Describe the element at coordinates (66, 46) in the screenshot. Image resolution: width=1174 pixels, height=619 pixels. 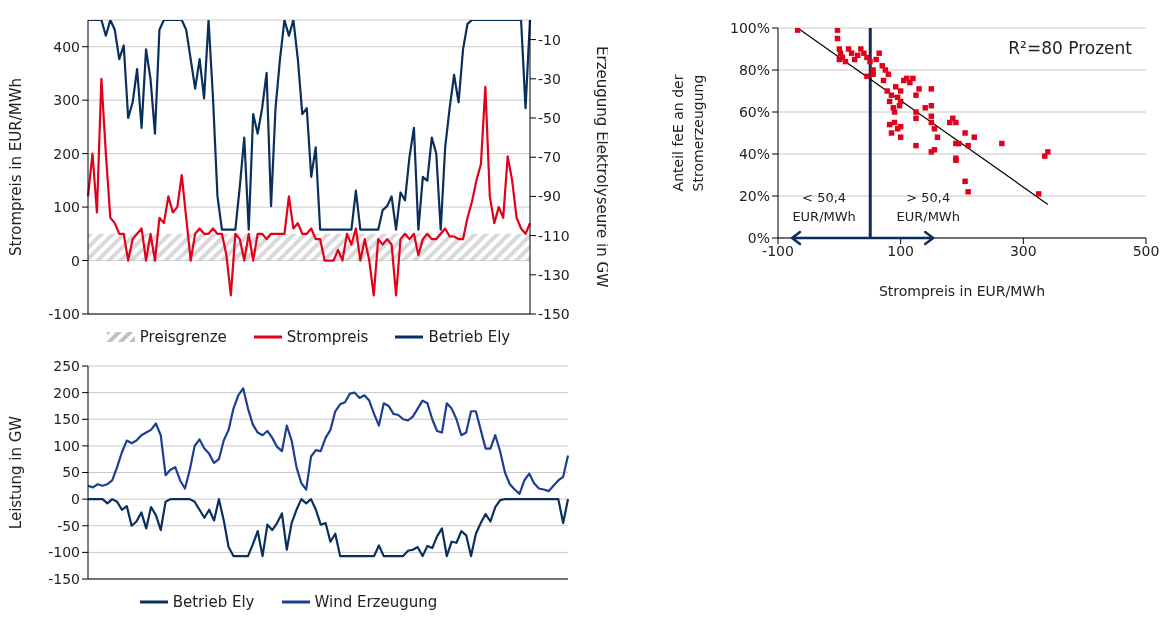
I see `y-tick-label: 400` at that location.